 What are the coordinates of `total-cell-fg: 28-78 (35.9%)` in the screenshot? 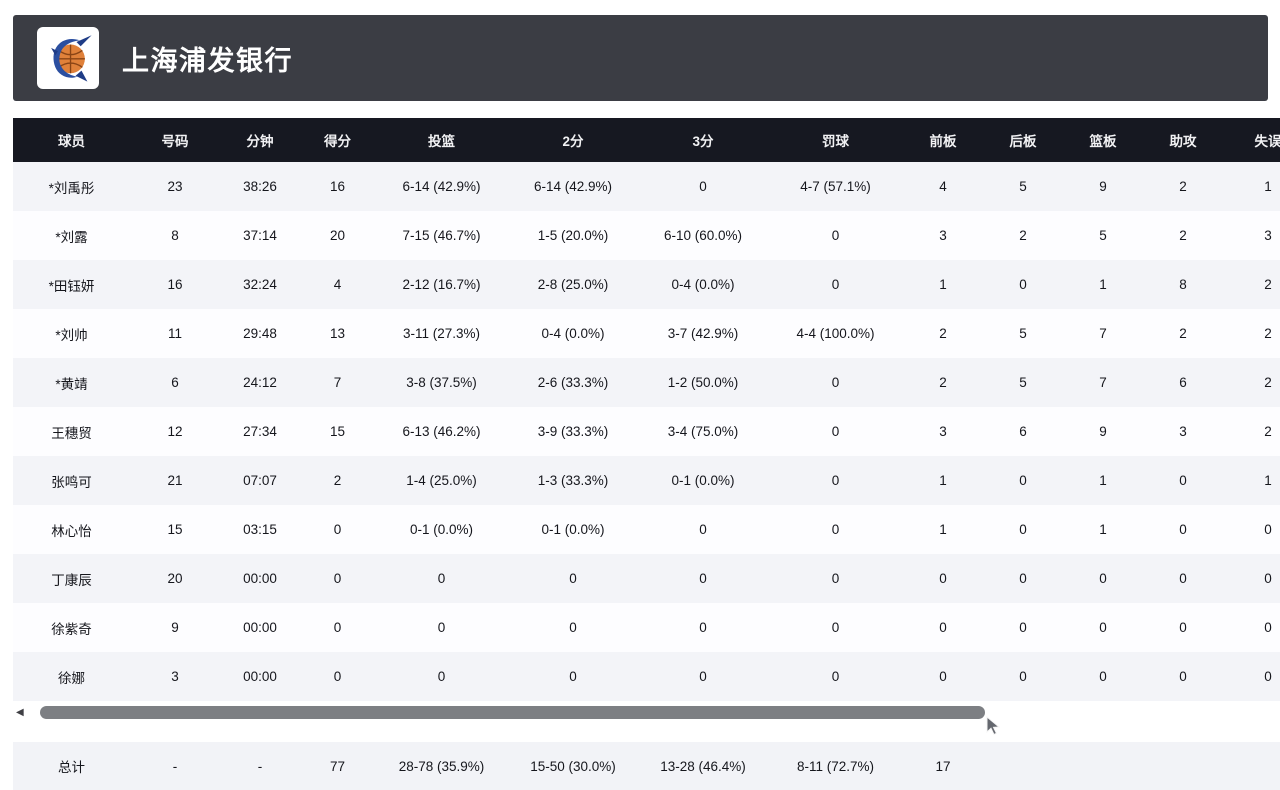 It's located at (441, 766).